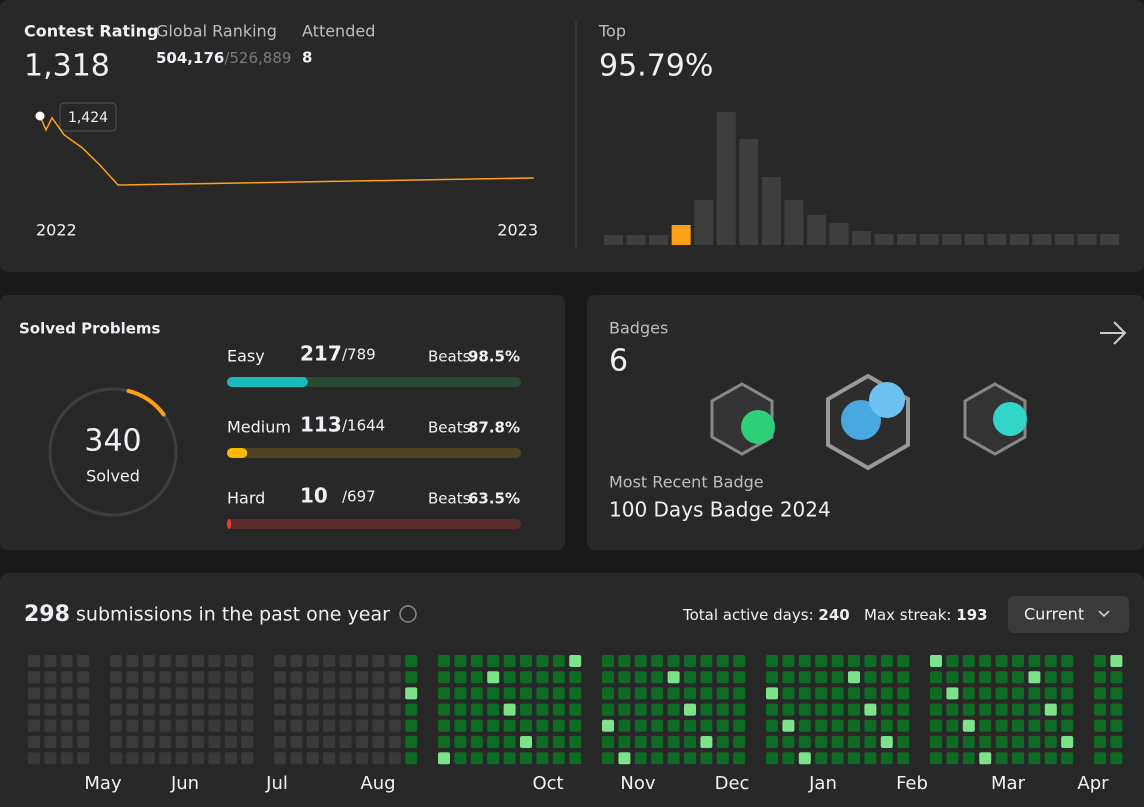 Image resolution: width=1144 pixels, height=807 pixels. Describe the element at coordinates (267, 382) in the screenshot. I see `bar-fill` at that location.